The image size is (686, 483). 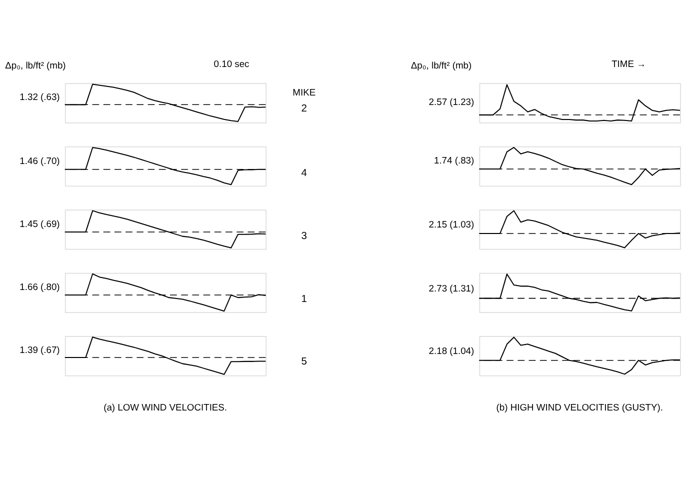 What do you see at coordinates (40, 160) in the screenshot?
I see `text: 1.46 (.70)` at bounding box center [40, 160].